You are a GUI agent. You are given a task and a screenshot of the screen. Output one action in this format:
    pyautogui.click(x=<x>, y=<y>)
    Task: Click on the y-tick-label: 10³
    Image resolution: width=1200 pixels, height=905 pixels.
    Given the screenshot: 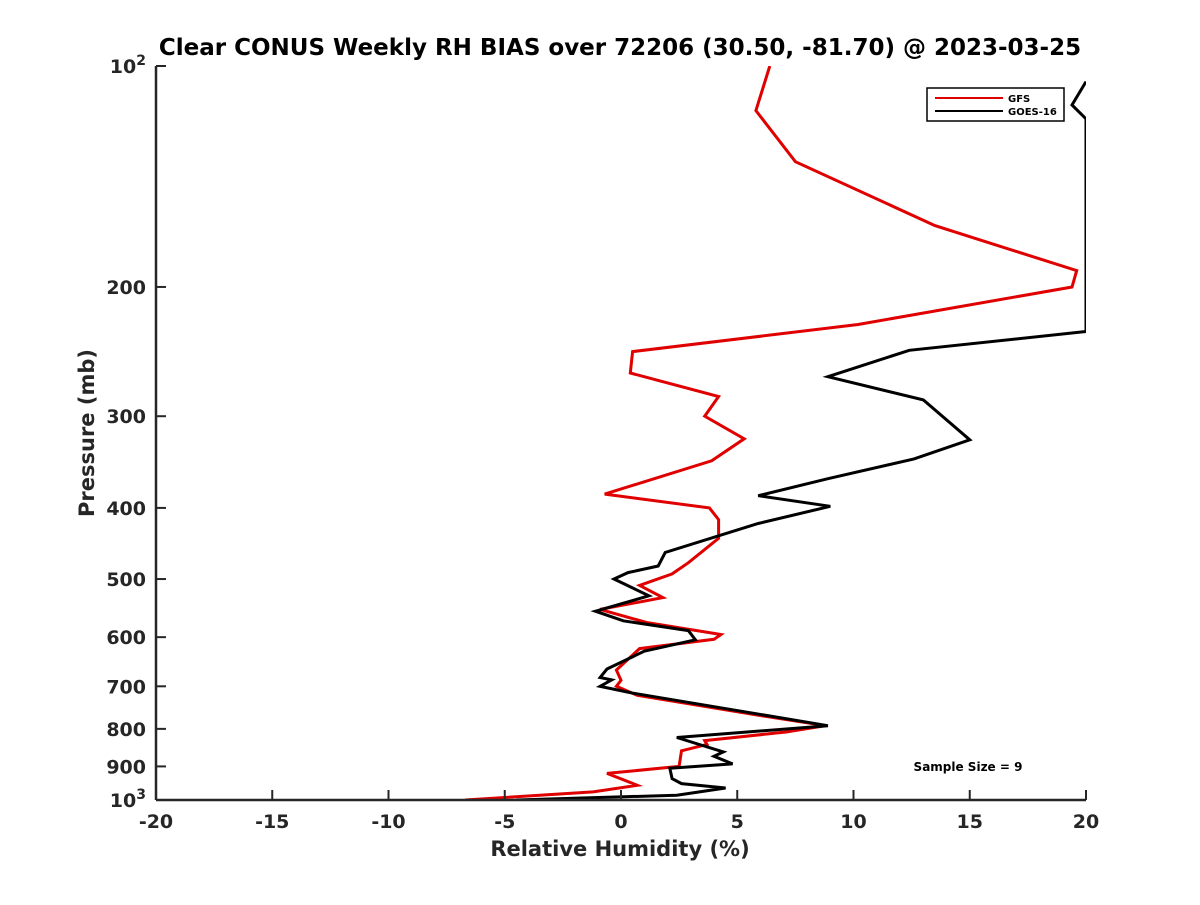 What is the action you would take?
    pyautogui.click(x=128, y=799)
    